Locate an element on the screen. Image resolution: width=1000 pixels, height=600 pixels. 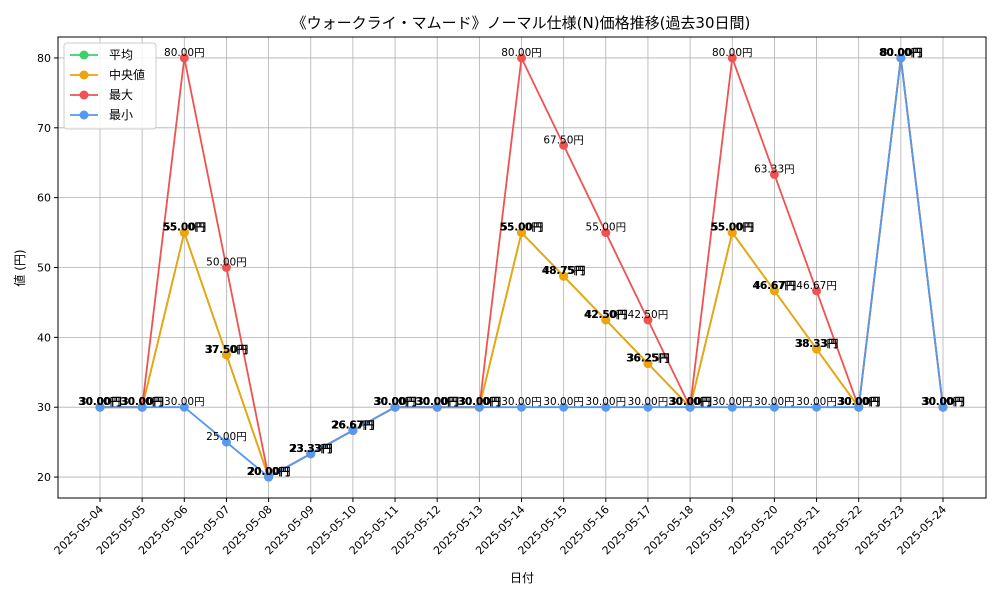
data-label-0: 55.00円 is located at coordinates (732, 228).